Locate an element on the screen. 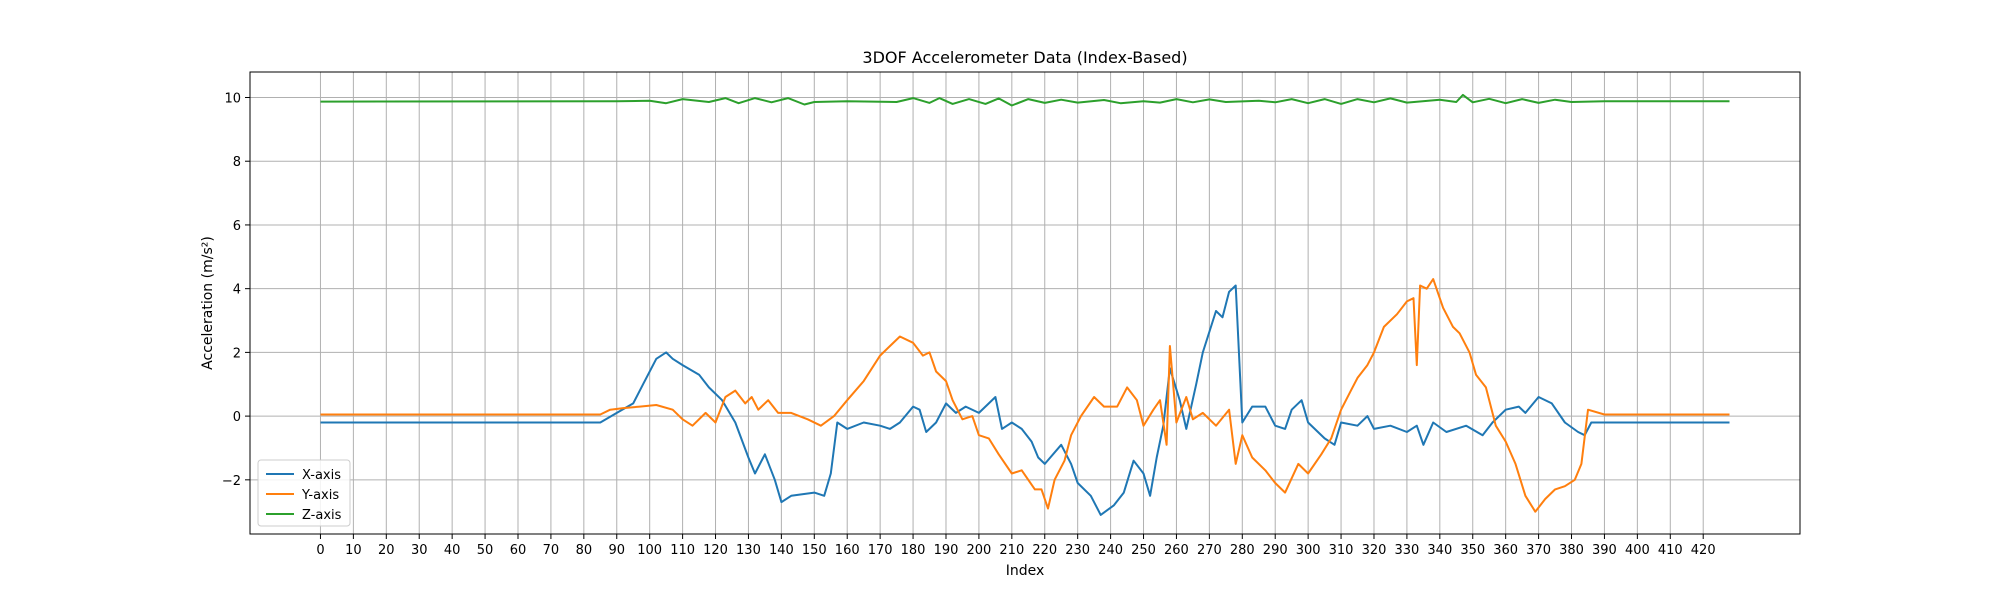  legend-label: Y-axis is located at coordinates (320, 495).